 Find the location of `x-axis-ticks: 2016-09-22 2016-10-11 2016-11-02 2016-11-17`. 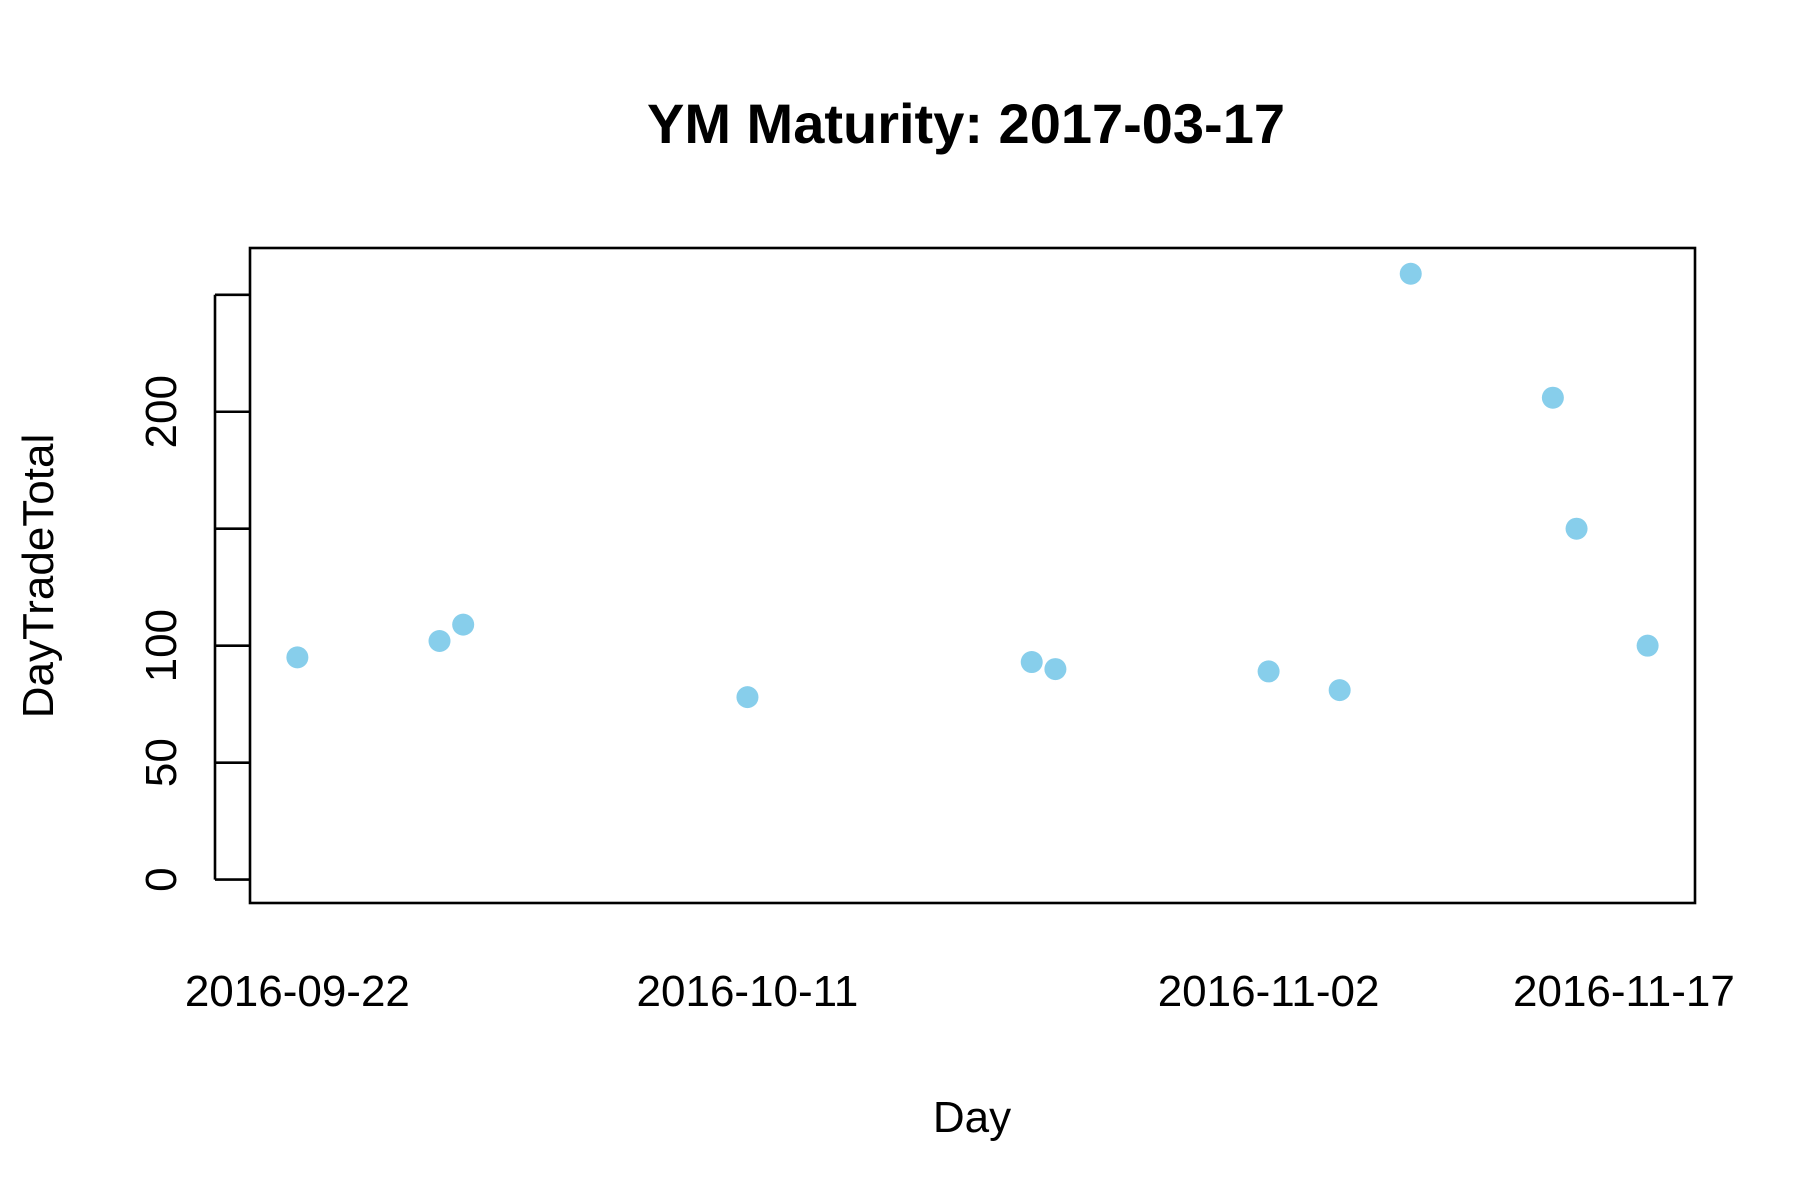

x-axis-ticks: 2016-09-22 2016-10-11 2016-11-02 2016-11-17 is located at coordinates (960, 991).